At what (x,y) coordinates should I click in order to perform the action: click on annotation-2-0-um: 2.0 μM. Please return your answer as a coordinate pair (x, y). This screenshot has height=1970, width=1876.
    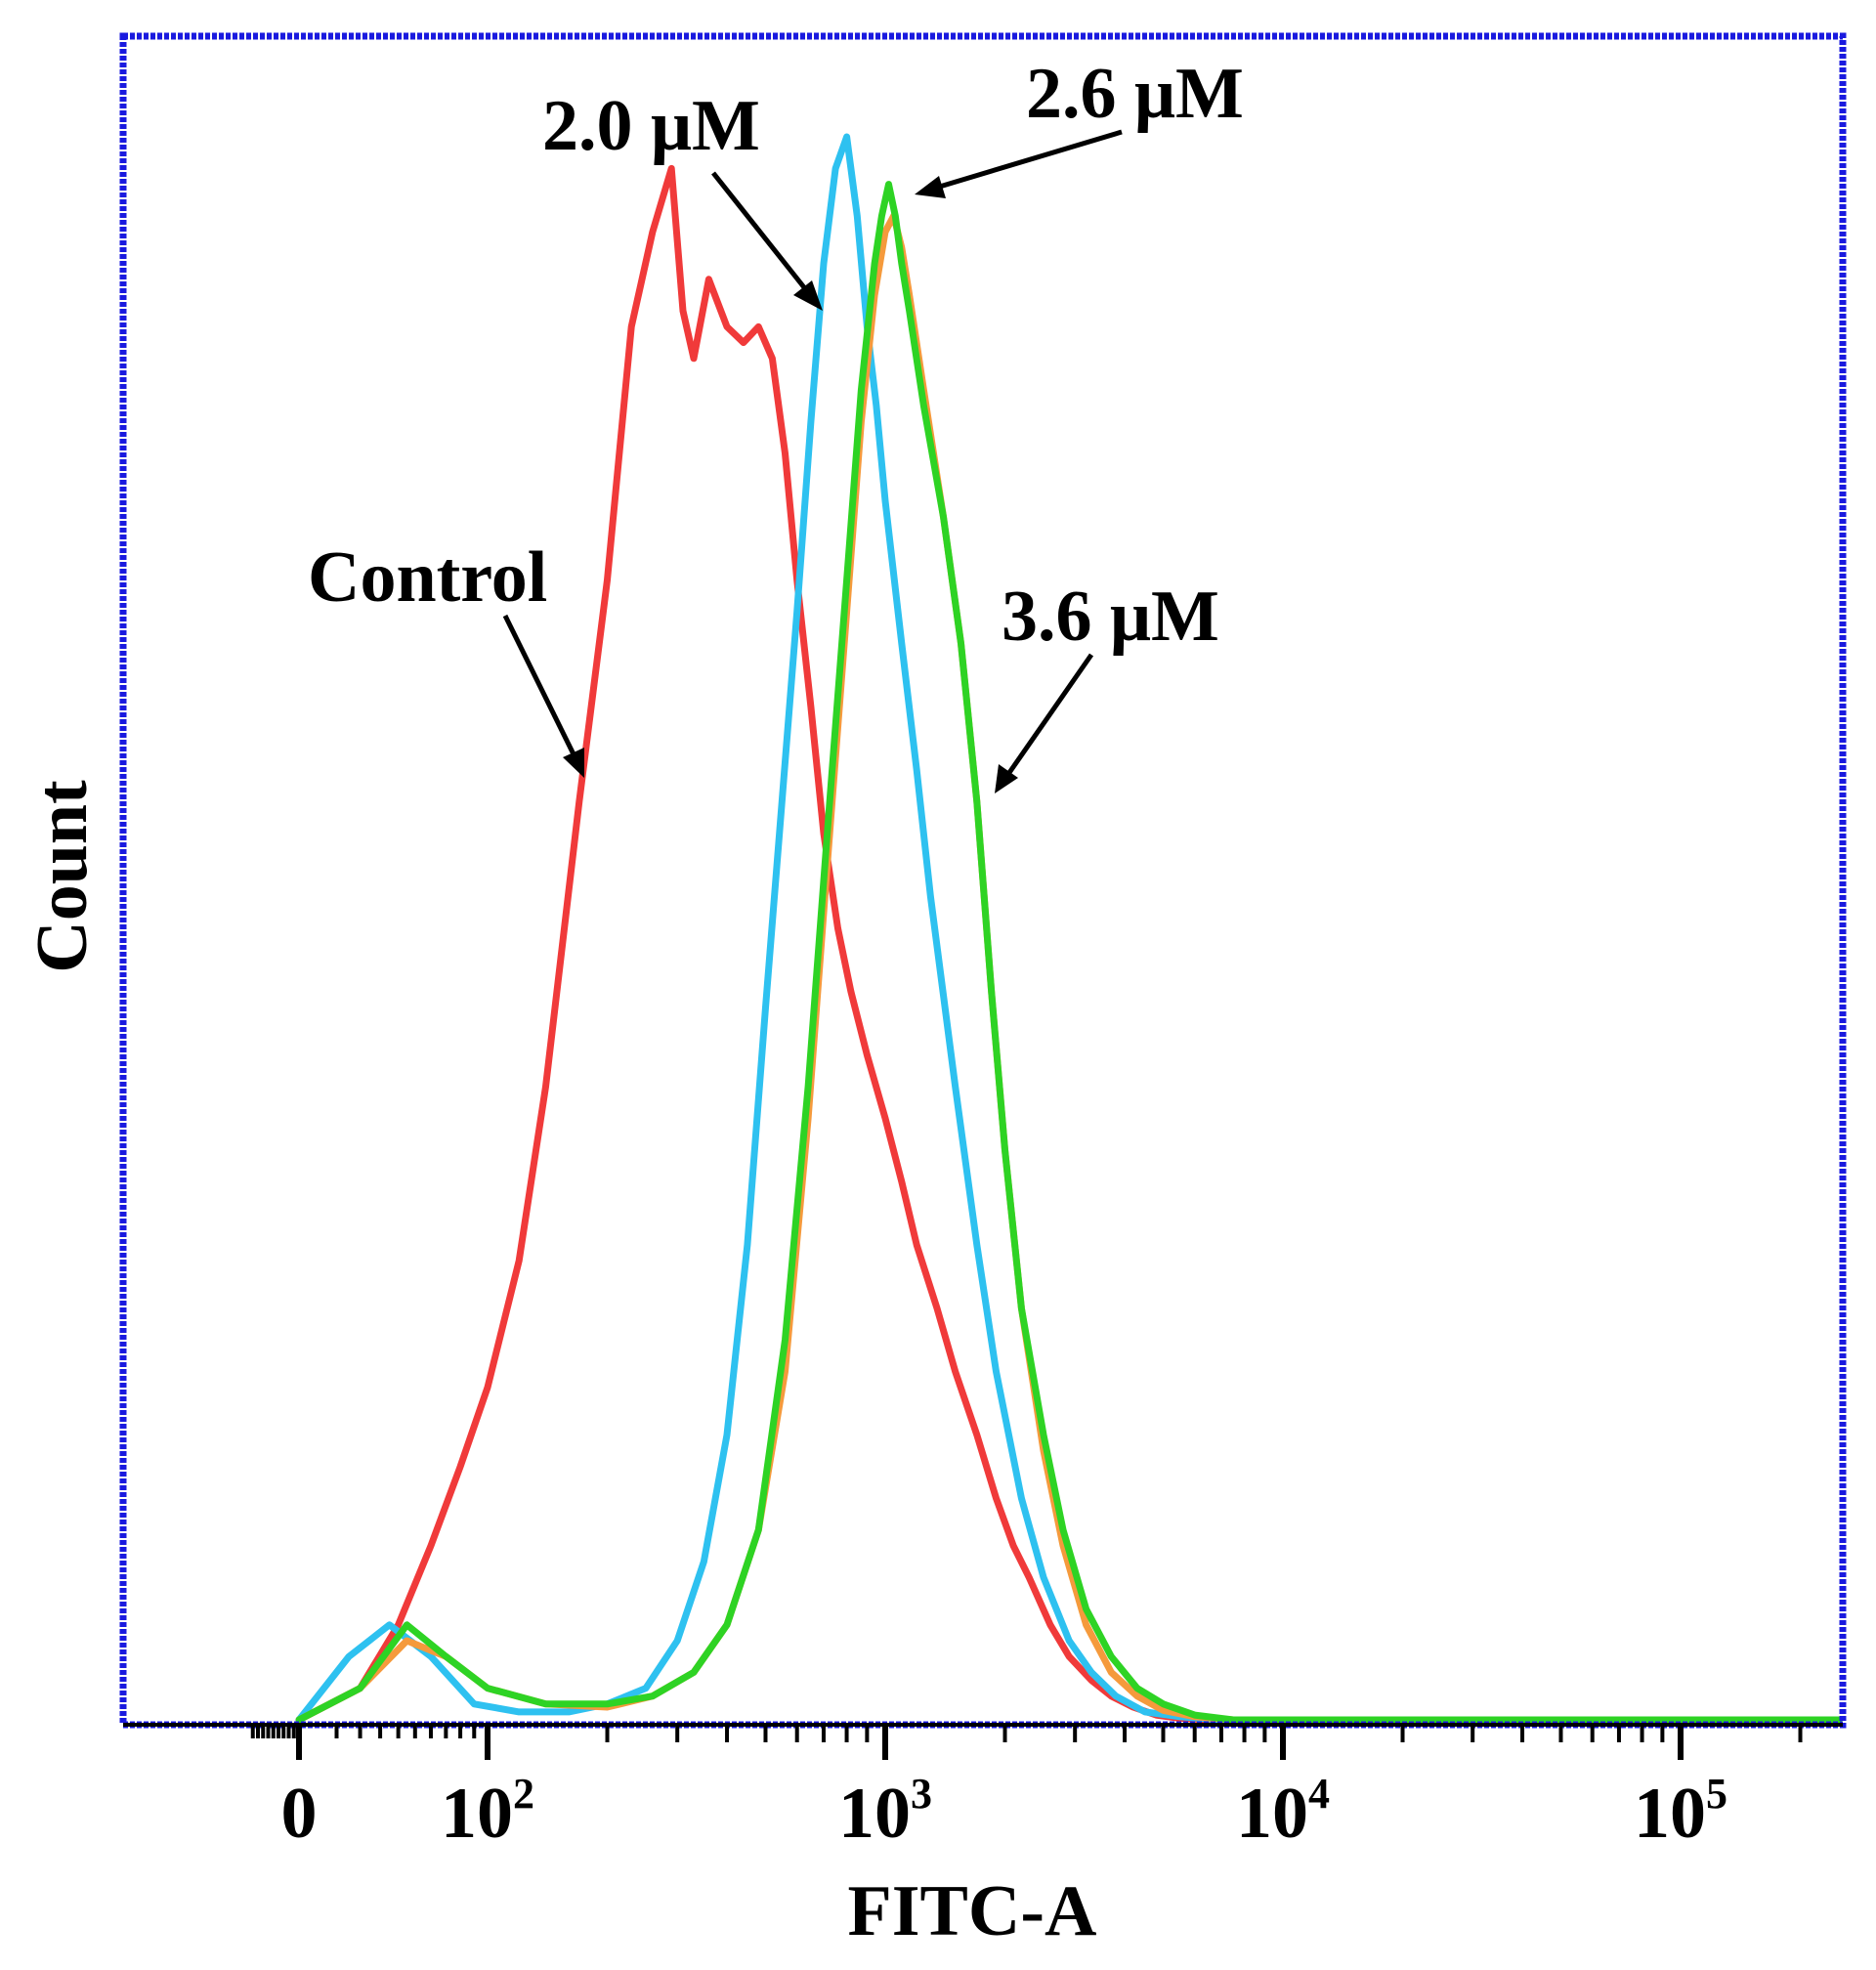
    Looking at the image, I should click on (651, 126).